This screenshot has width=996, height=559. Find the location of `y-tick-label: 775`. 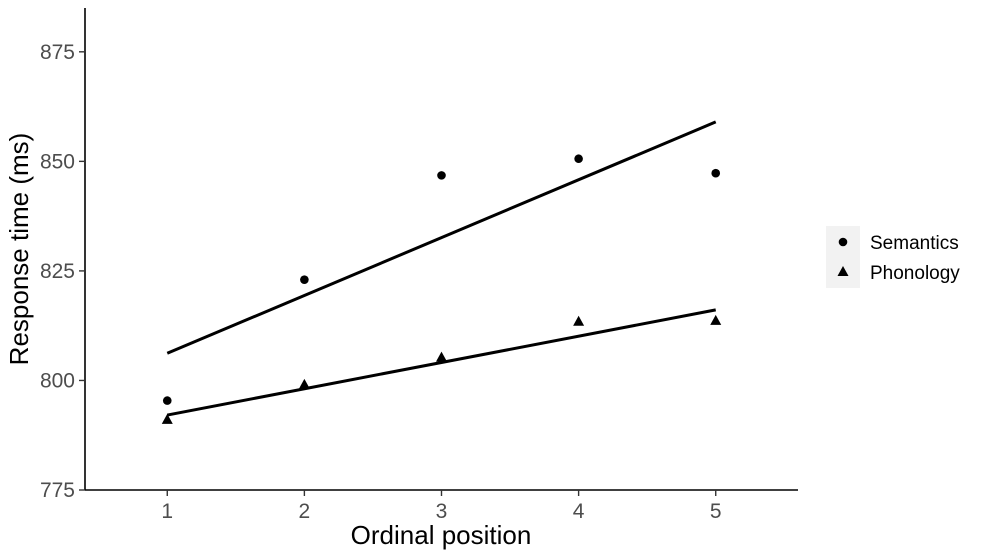

y-tick-label: 775 is located at coordinates (57, 490).